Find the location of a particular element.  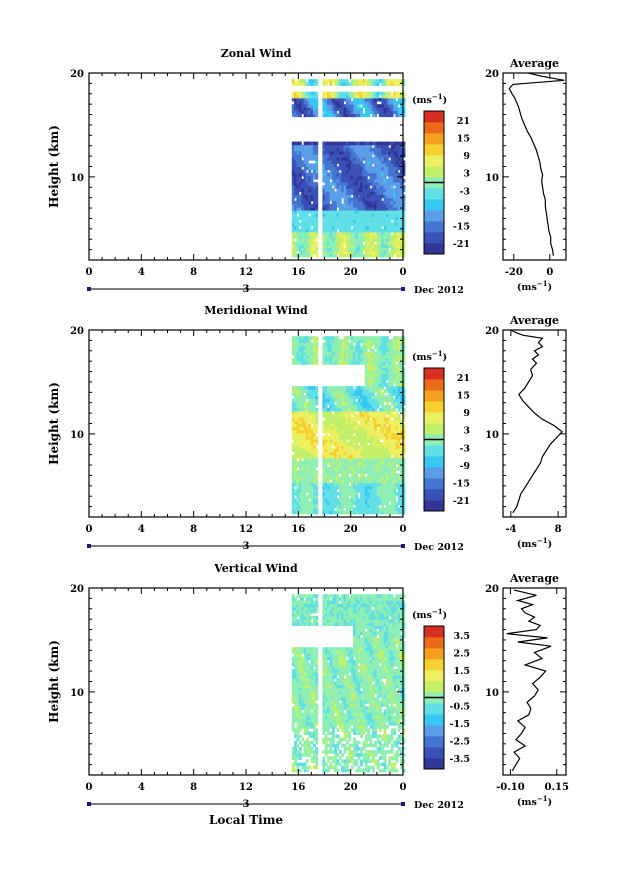

date-axis-end-marker is located at coordinates (89, 546).